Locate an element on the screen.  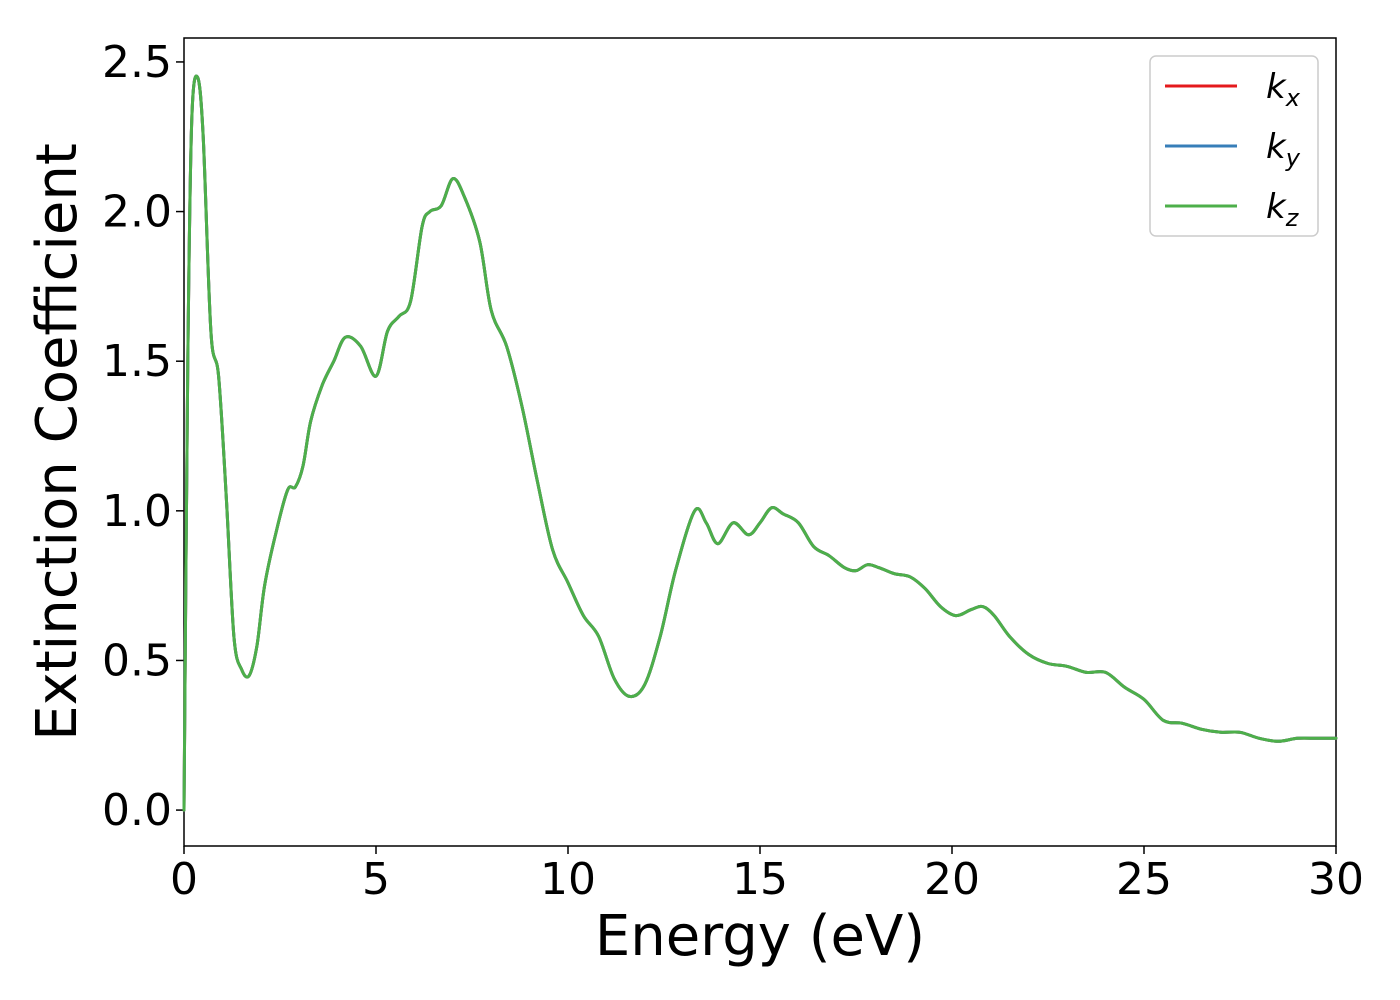
x-tick-label: 0 is located at coordinates (184, 879).